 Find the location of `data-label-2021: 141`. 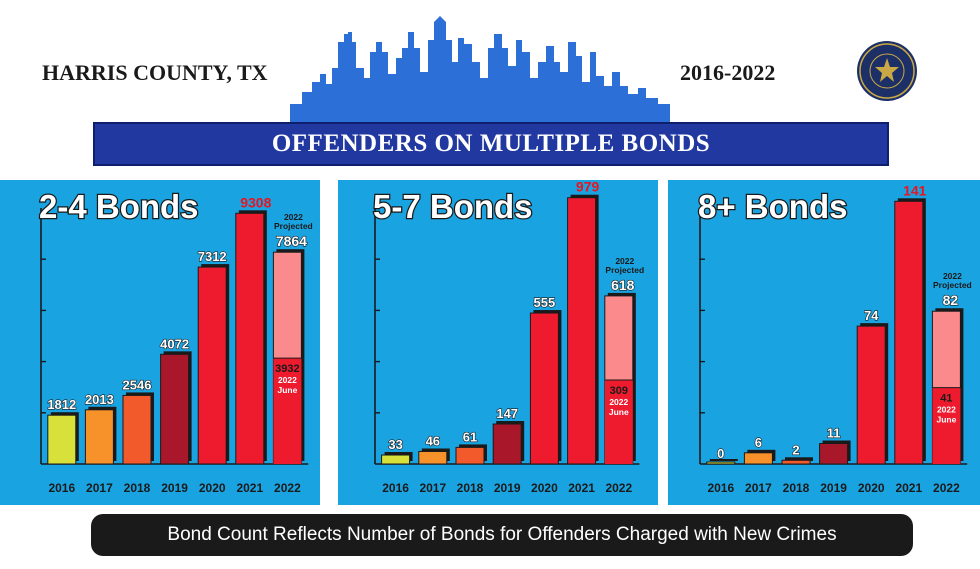

data-label-2021: 141 is located at coordinates (915, 190).